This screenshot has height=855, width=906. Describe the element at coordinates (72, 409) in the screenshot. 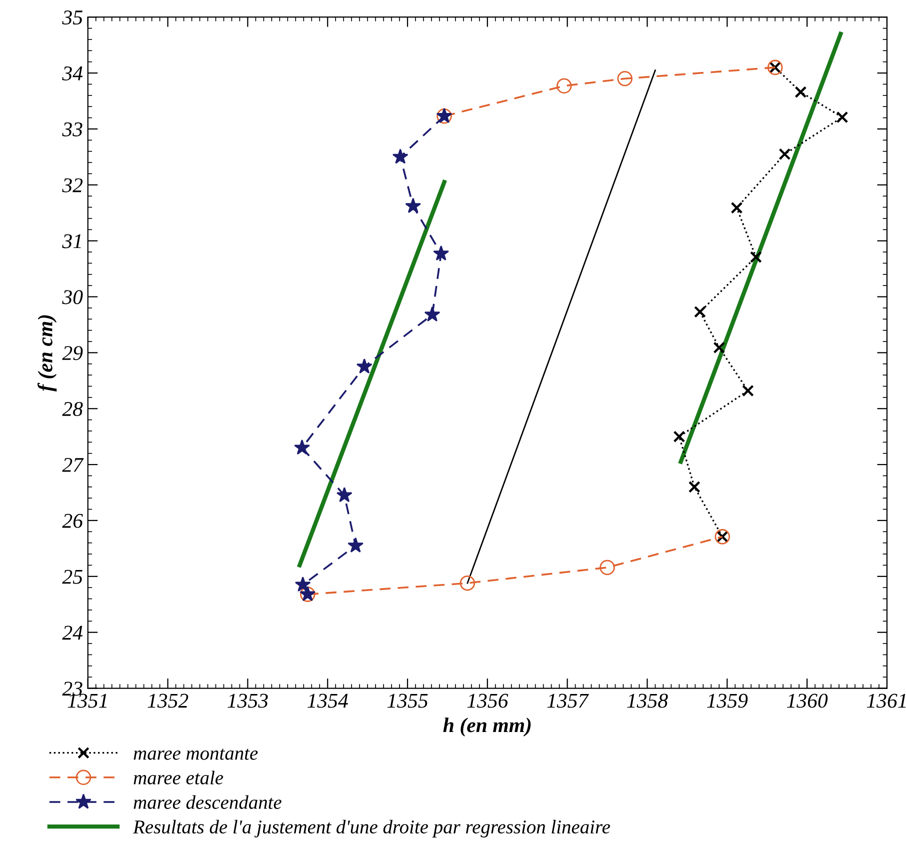

I see `y-tick-label: 28` at that location.